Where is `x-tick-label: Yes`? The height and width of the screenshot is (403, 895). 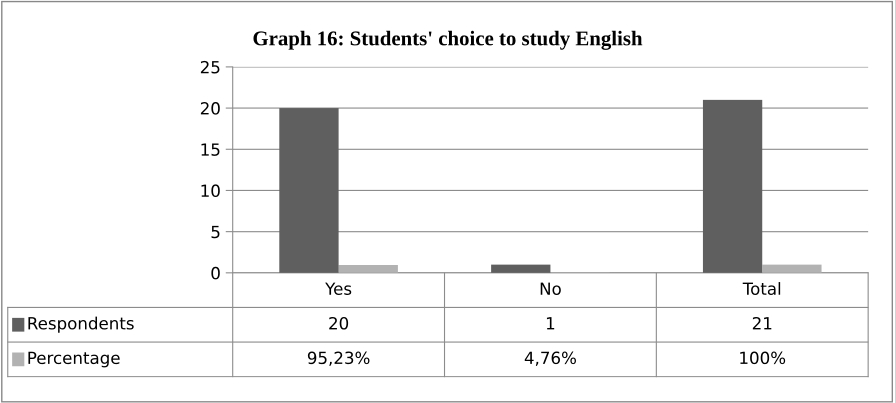 x-tick-label: Yes is located at coordinates (338, 288).